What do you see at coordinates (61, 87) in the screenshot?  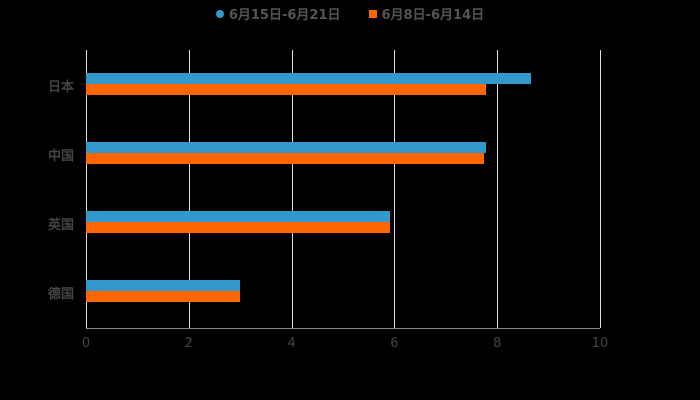 I see `y-category-label: 日本` at bounding box center [61, 87].